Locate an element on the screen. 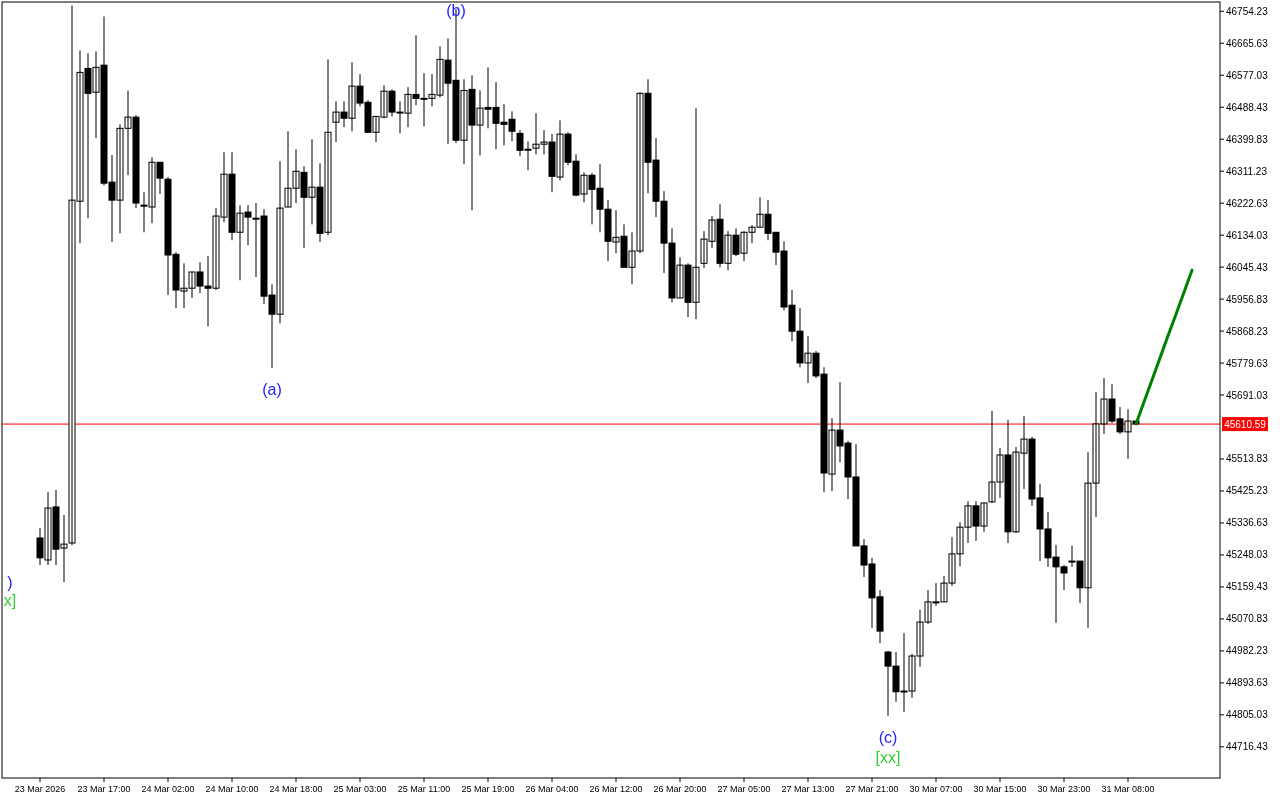  y-tick-label: 46311.23 is located at coordinates (1247, 171).